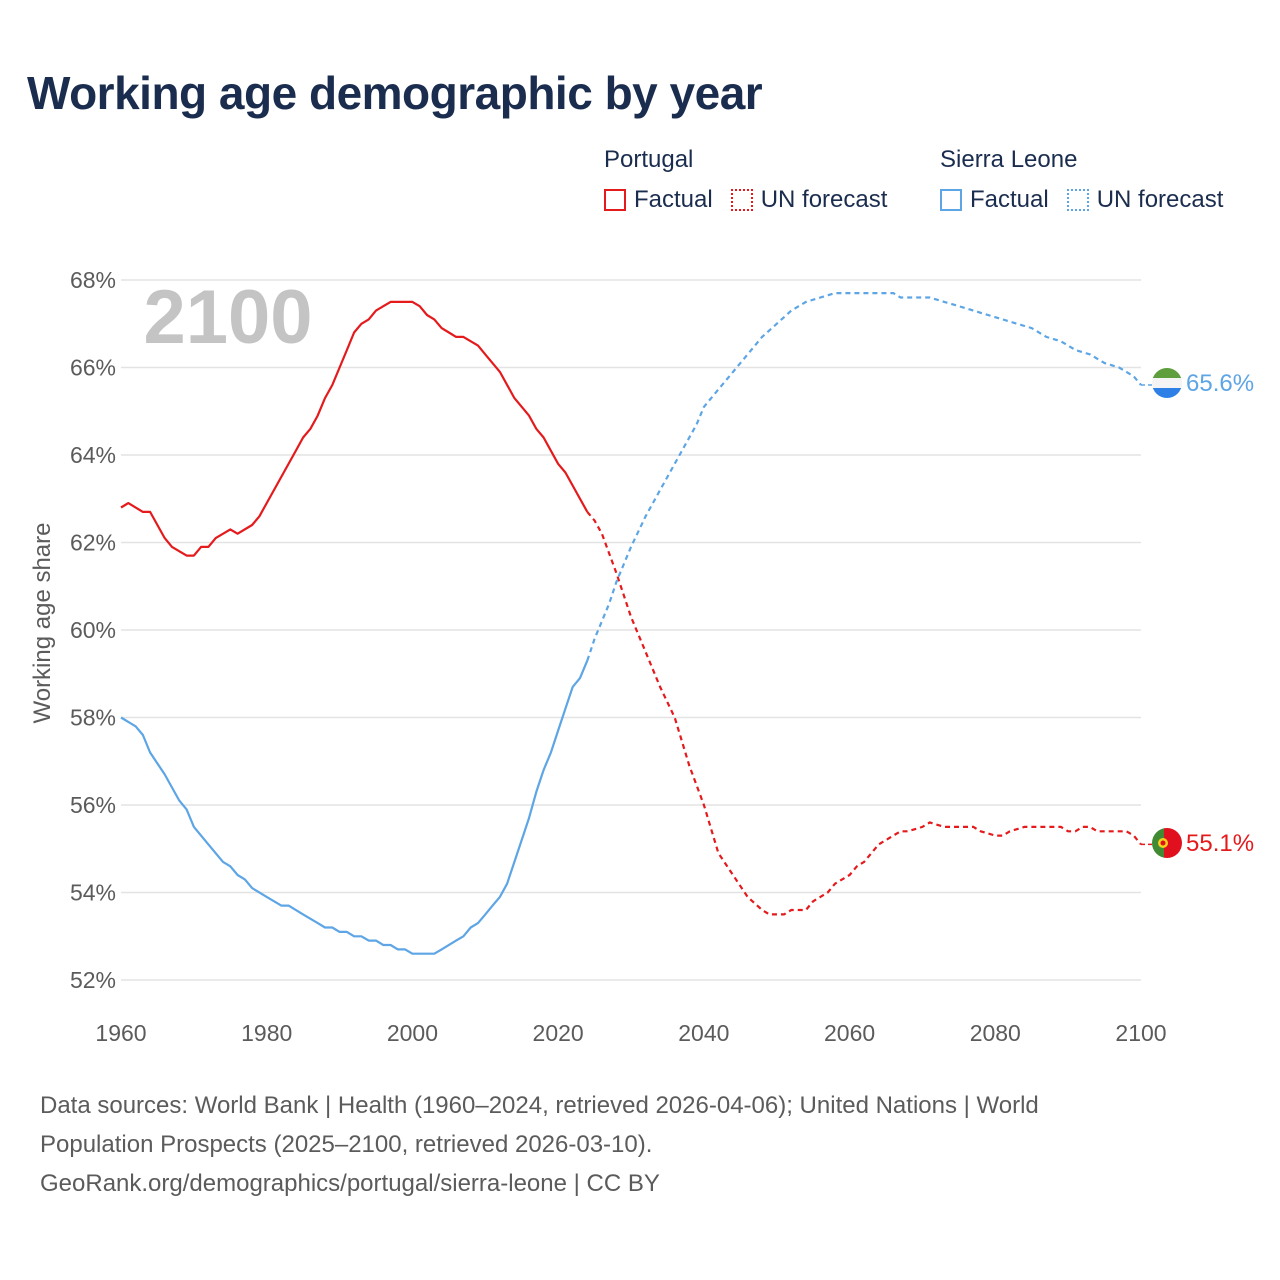  Describe the element at coordinates (703, 1033) in the screenshot. I see `x-tick-label: 2040` at that location.